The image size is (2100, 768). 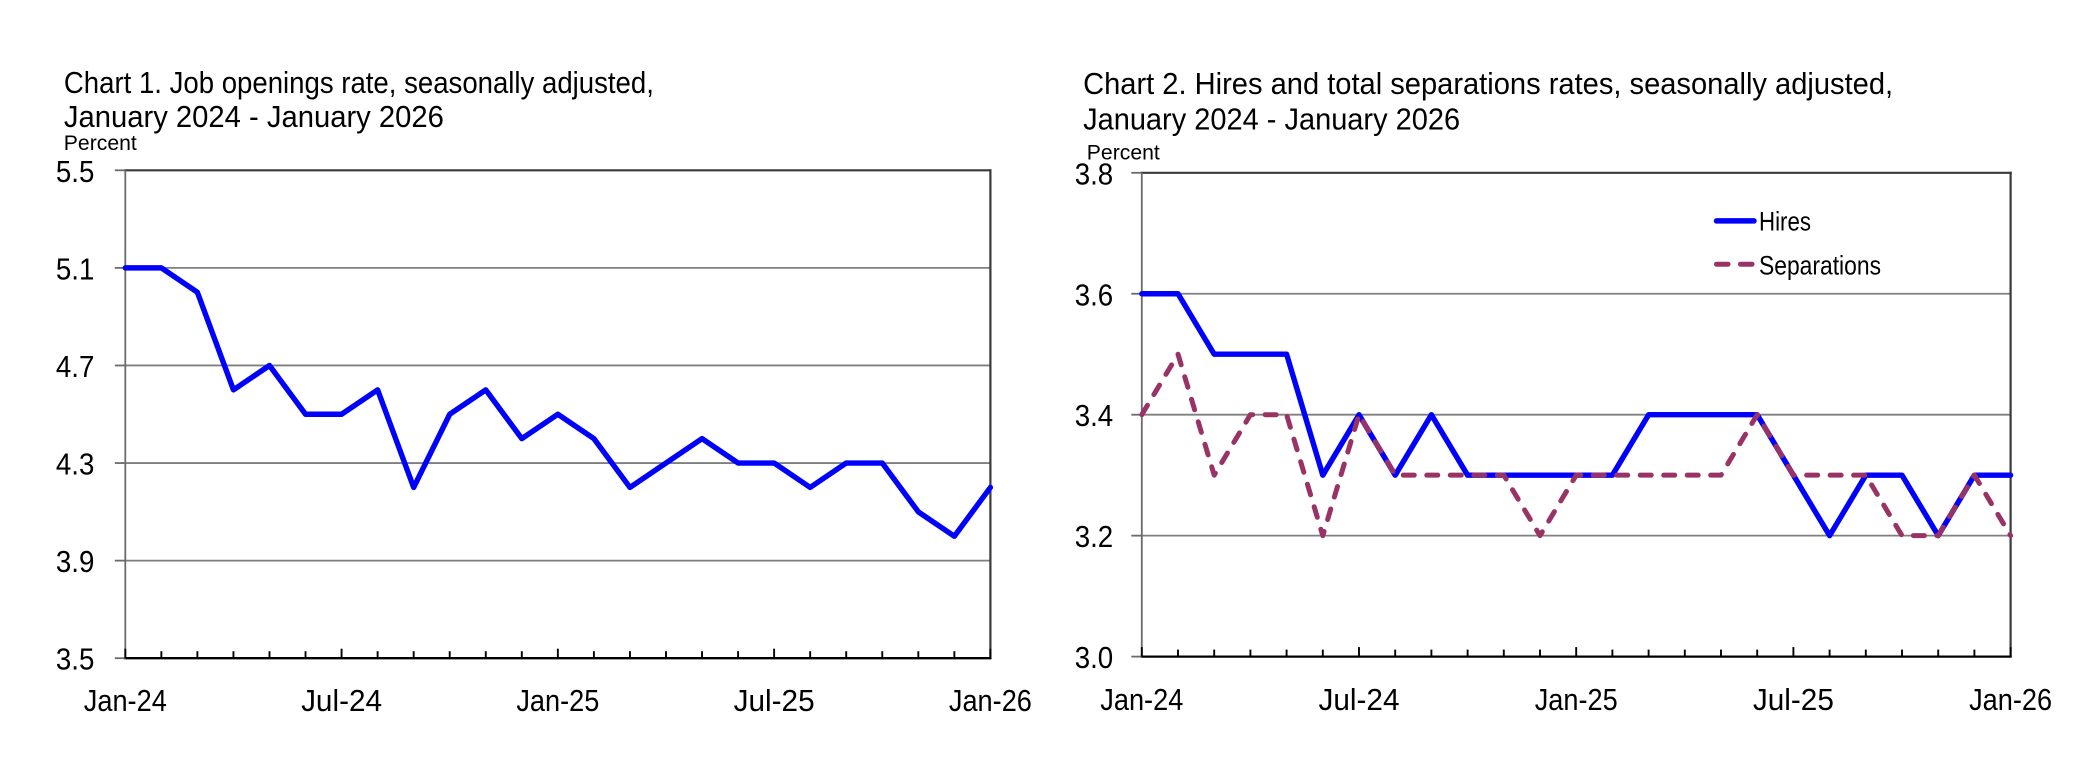 What do you see at coordinates (1785, 221) in the screenshot?
I see `svg-text: Hires` at bounding box center [1785, 221].